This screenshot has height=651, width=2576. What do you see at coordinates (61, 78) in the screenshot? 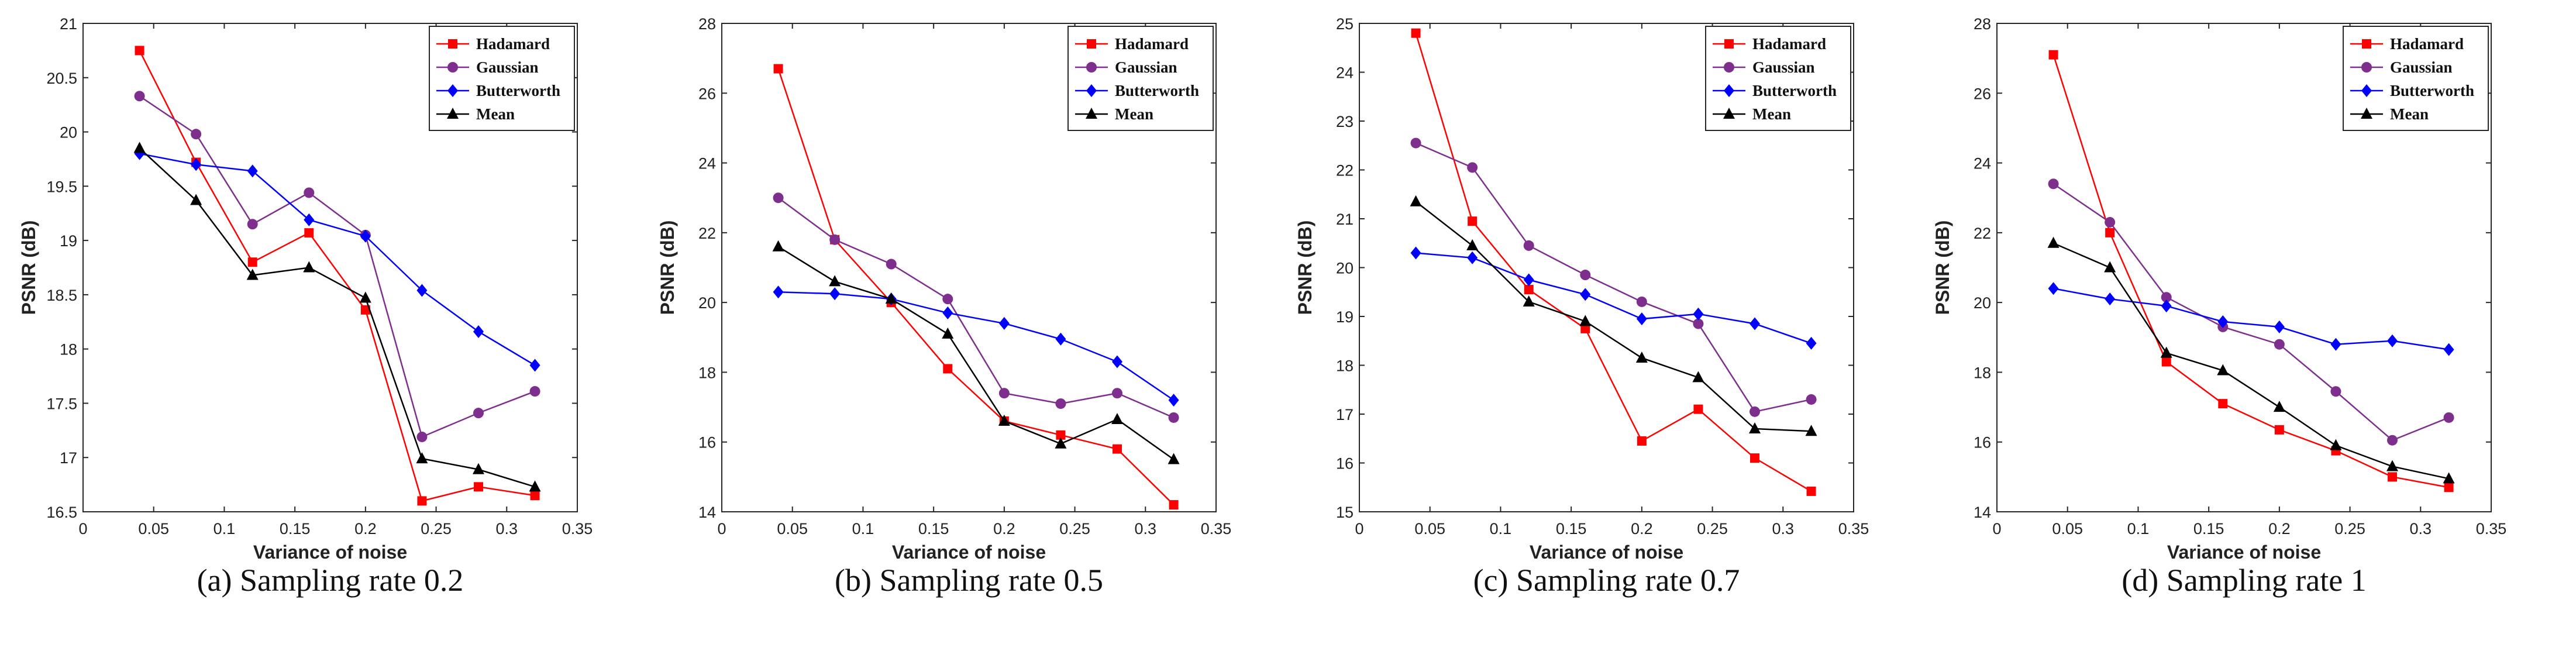
I see `y-tick-label: 20.5` at bounding box center [61, 78].